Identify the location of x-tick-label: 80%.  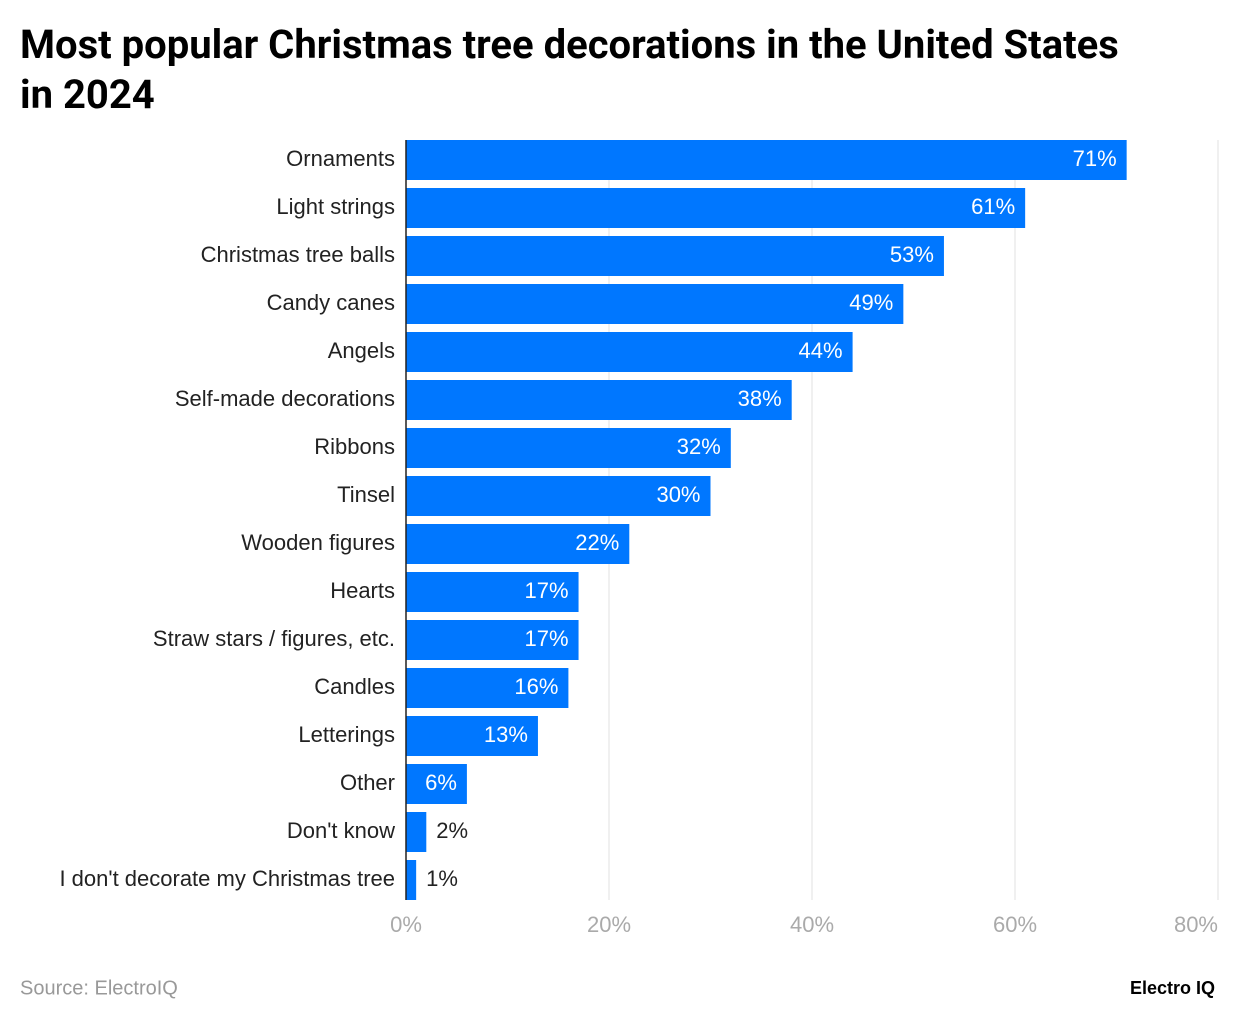
(1196, 924).